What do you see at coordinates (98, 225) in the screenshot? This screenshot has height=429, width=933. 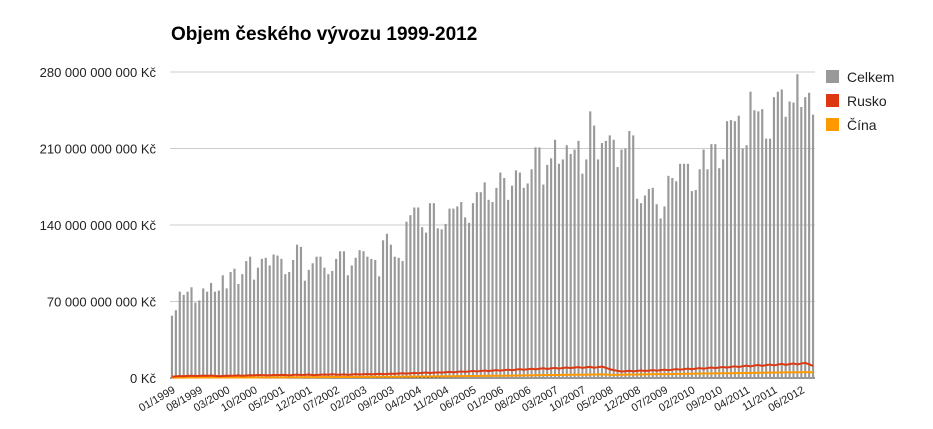 I see `y-tick-label: 140 000 000 000 Kč` at bounding box center [98, 225].